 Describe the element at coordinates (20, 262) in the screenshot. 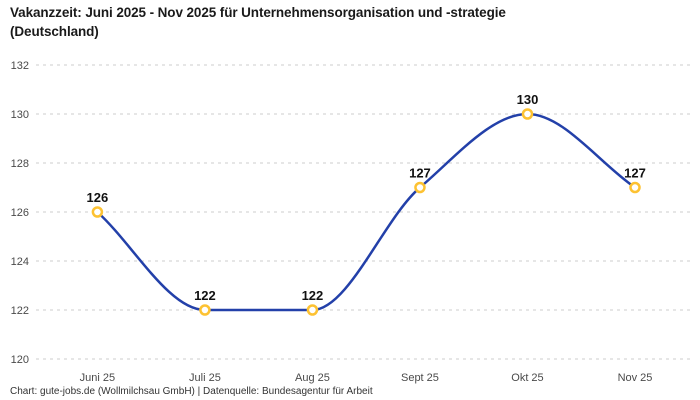

I see `y-axis-tick-label: 124` at that location.